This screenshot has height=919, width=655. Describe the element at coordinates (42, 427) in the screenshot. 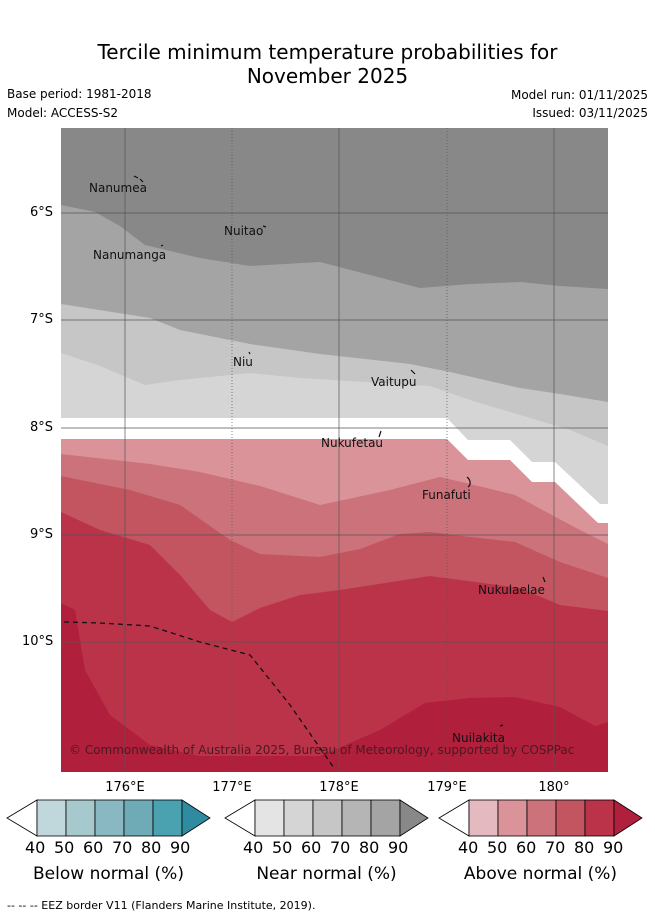

I see `lat-label-8s: 8°S` at that location.